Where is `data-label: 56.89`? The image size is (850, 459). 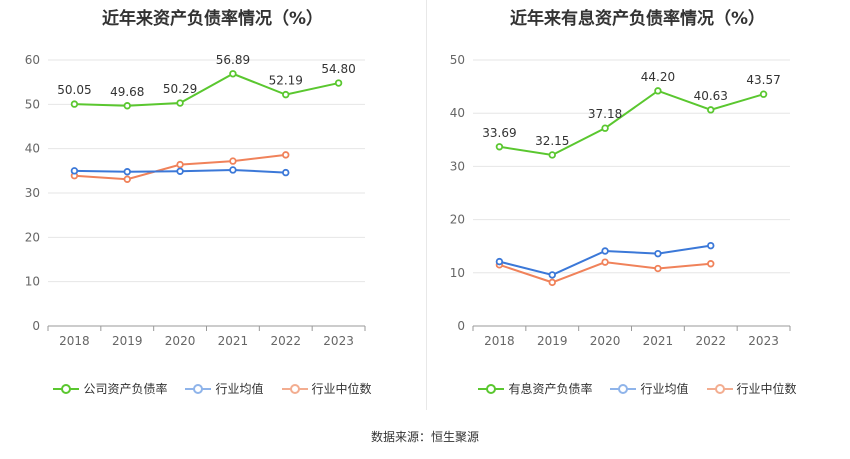
data-label: 56.89 is located at coordinates (233, 60).